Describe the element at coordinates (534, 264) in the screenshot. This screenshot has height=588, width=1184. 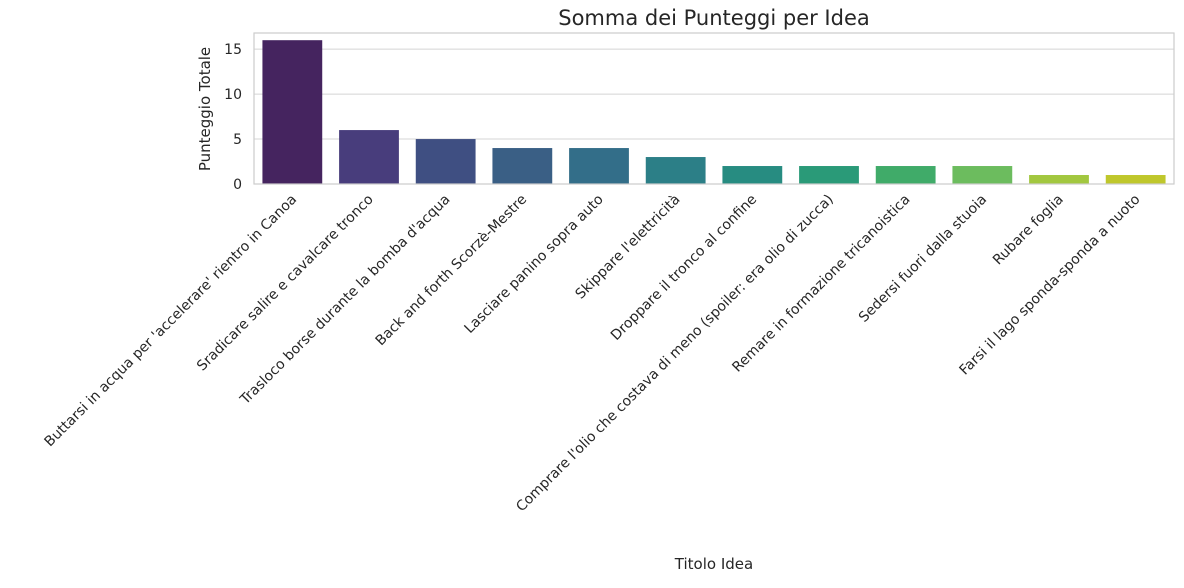
I see `x-tick-label-5: Lasciare panino sopra auto` at that location.